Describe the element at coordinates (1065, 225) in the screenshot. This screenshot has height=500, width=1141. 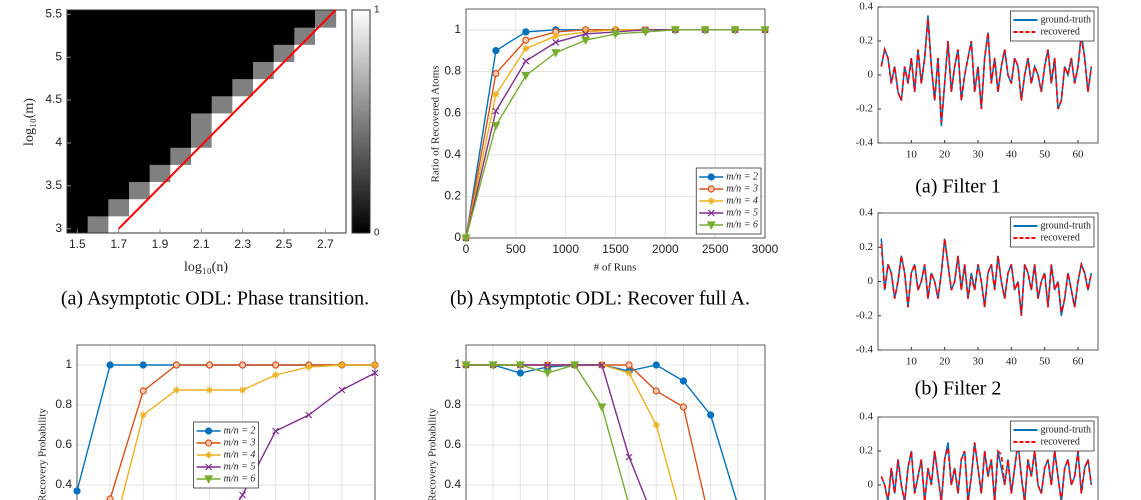
I see `legend-label: ground-truth` at that location.